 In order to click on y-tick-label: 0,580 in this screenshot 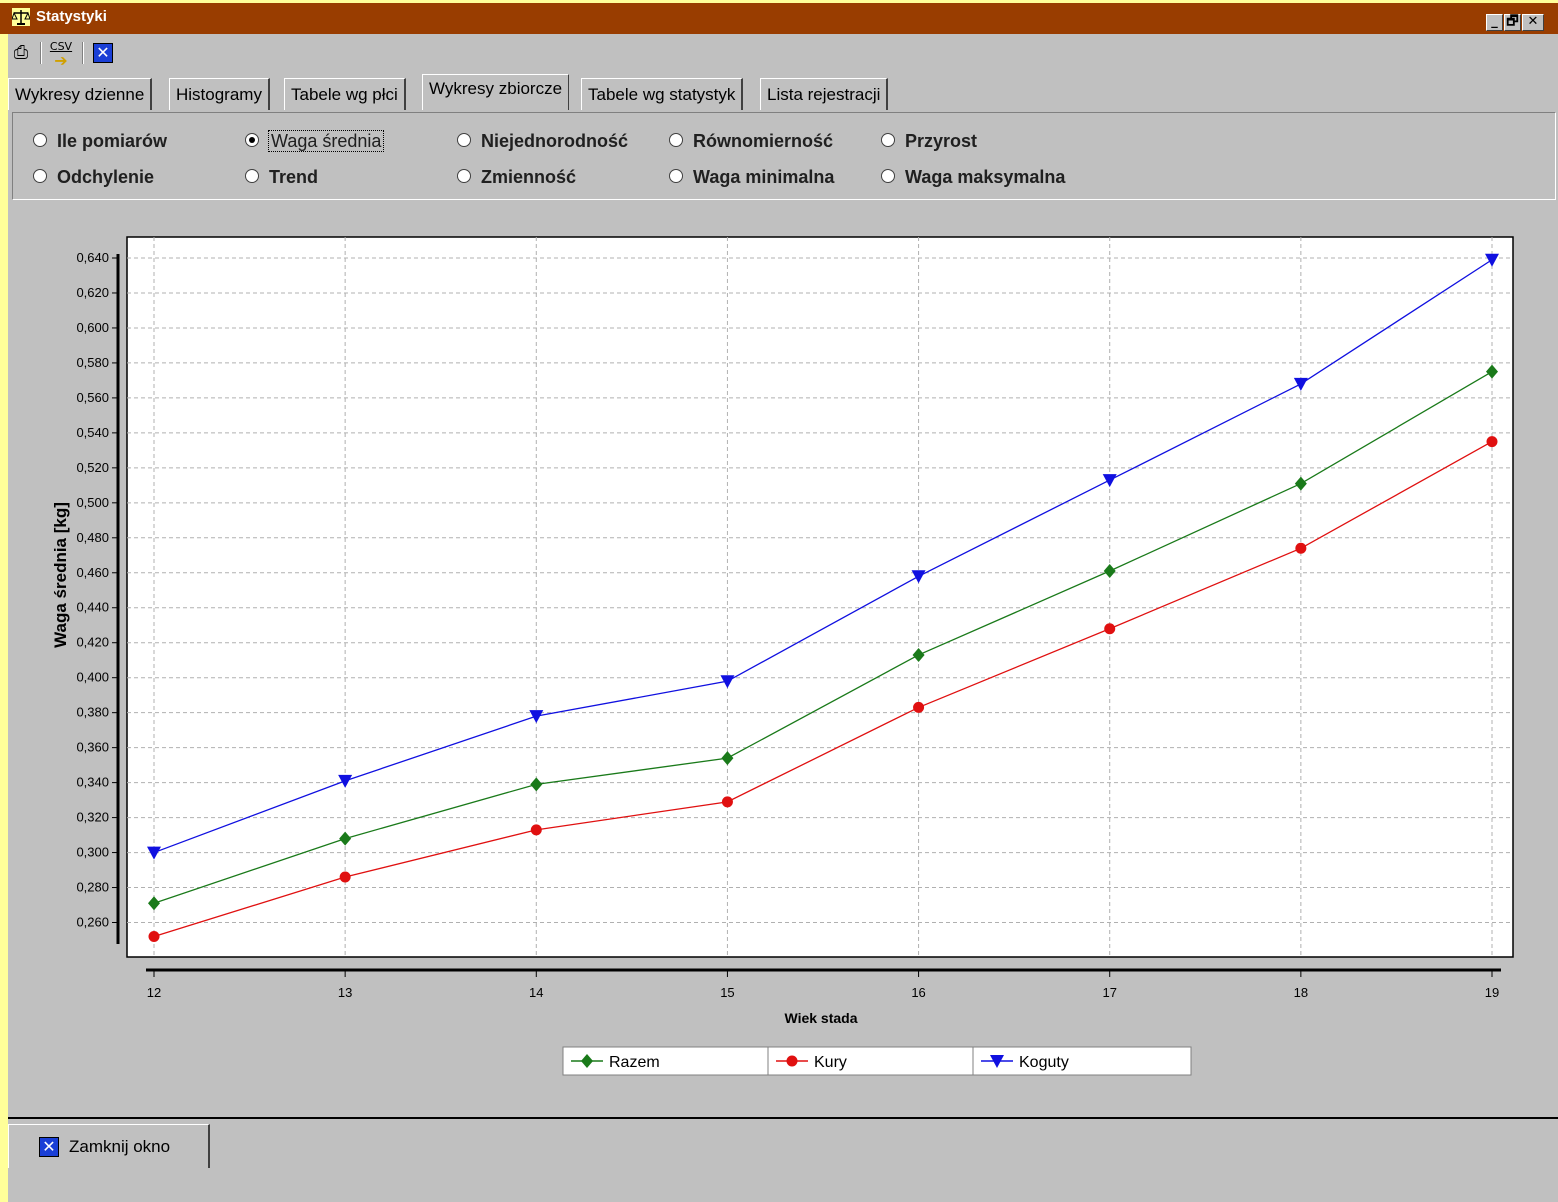, I will do `click(92, 362)`.